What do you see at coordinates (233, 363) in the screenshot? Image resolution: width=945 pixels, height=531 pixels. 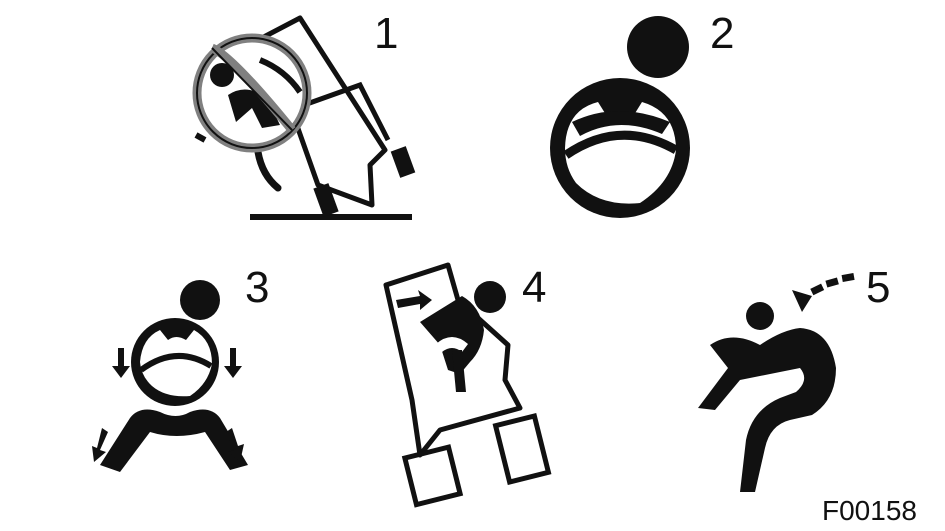 I see `arrow-down-right` at bounding box center [233, 363].